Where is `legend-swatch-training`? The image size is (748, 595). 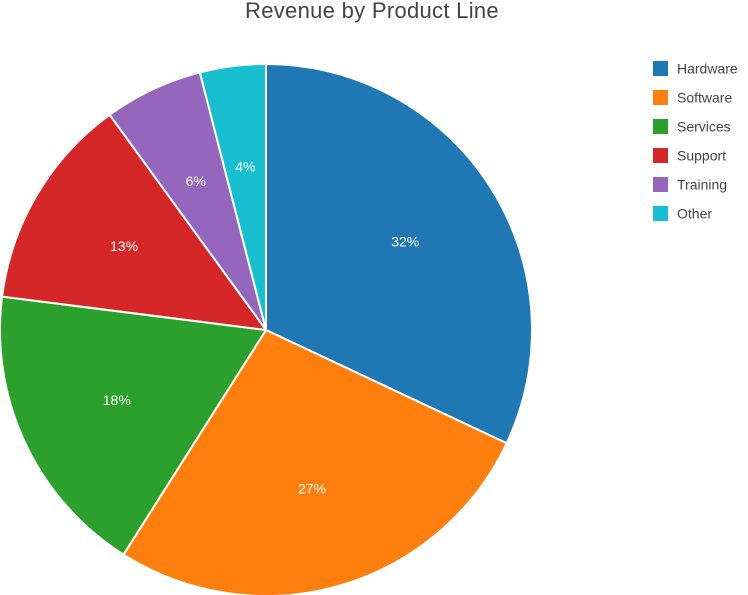
legend-swatch-training is located at coordinates (660, 184).